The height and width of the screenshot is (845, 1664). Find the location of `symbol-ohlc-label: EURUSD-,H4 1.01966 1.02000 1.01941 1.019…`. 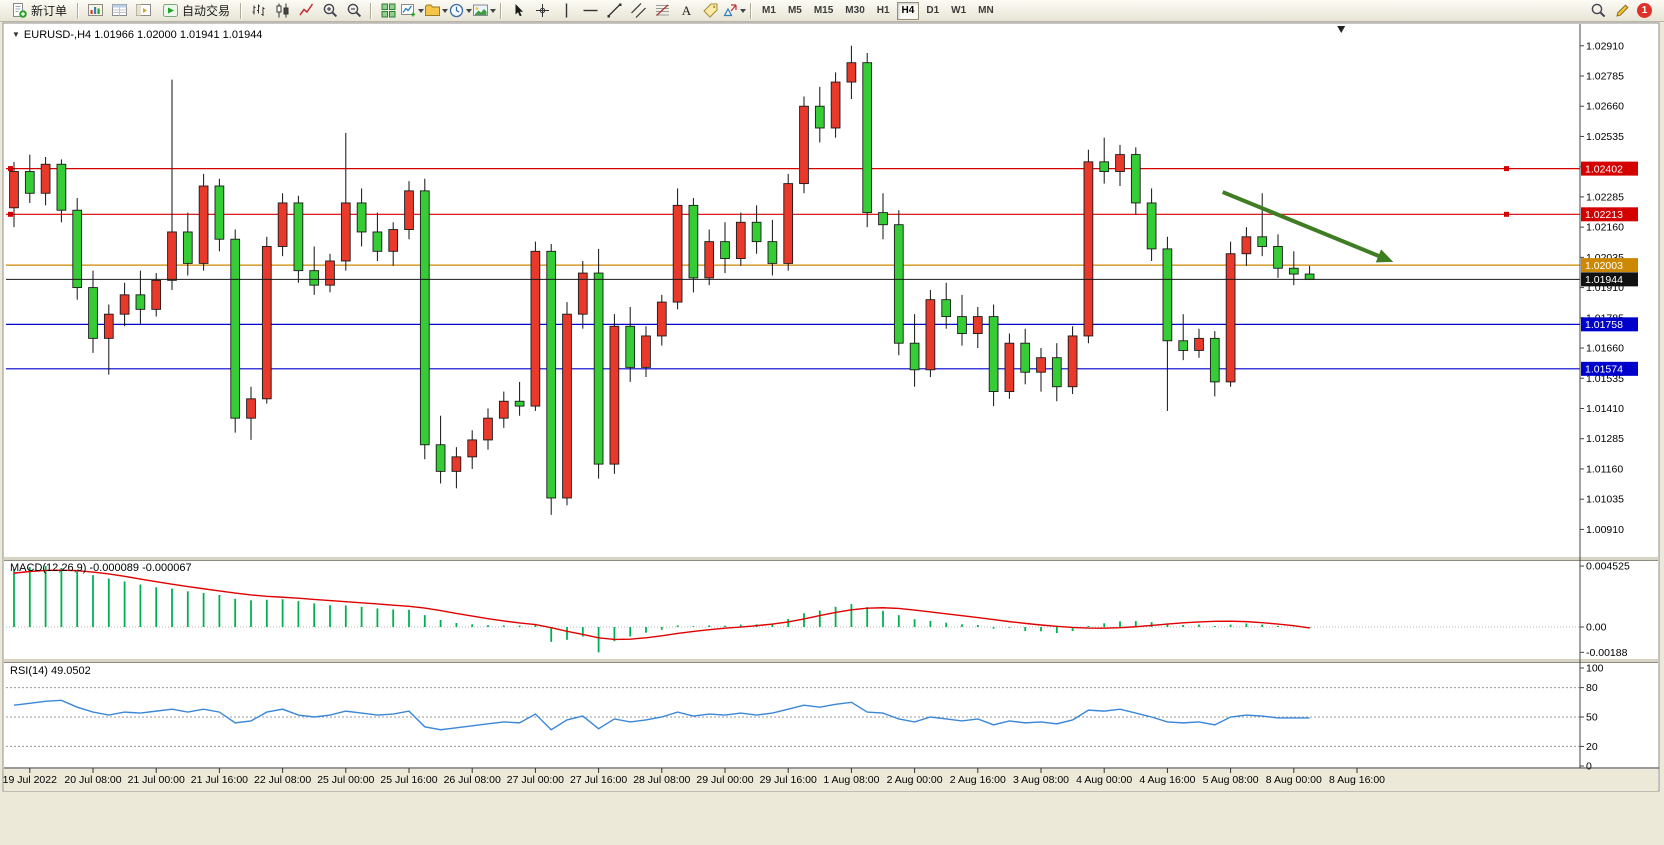

symbol-ohlc-label: EURUSD-,H4 1.01966 1.02000 1.01941 1.019… is located at coordinates (143, 35).